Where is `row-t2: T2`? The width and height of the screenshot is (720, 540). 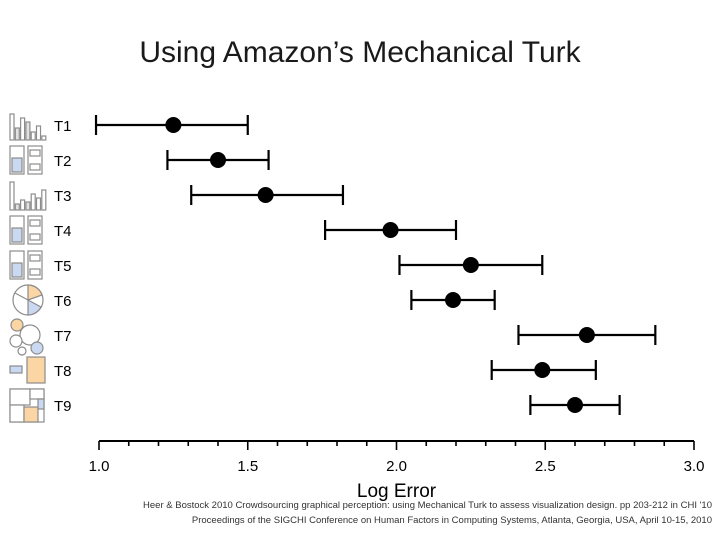 row-t2: T2 is located at coordinates (162, 160).